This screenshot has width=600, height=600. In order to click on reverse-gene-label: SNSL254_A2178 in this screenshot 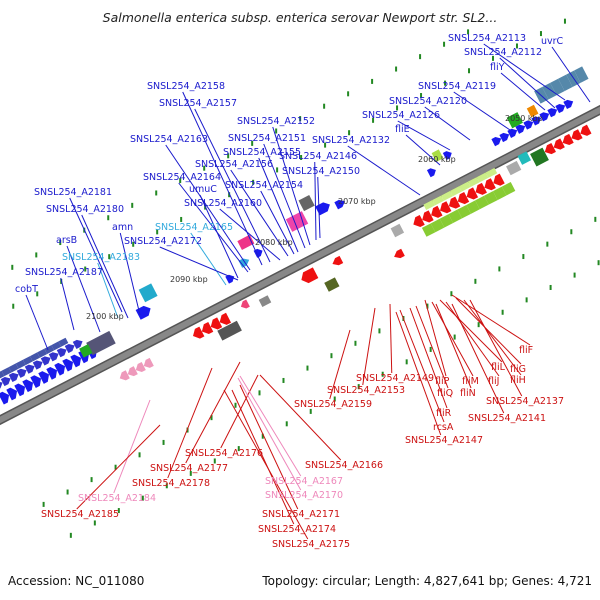, I will do `click(171, 483)`.